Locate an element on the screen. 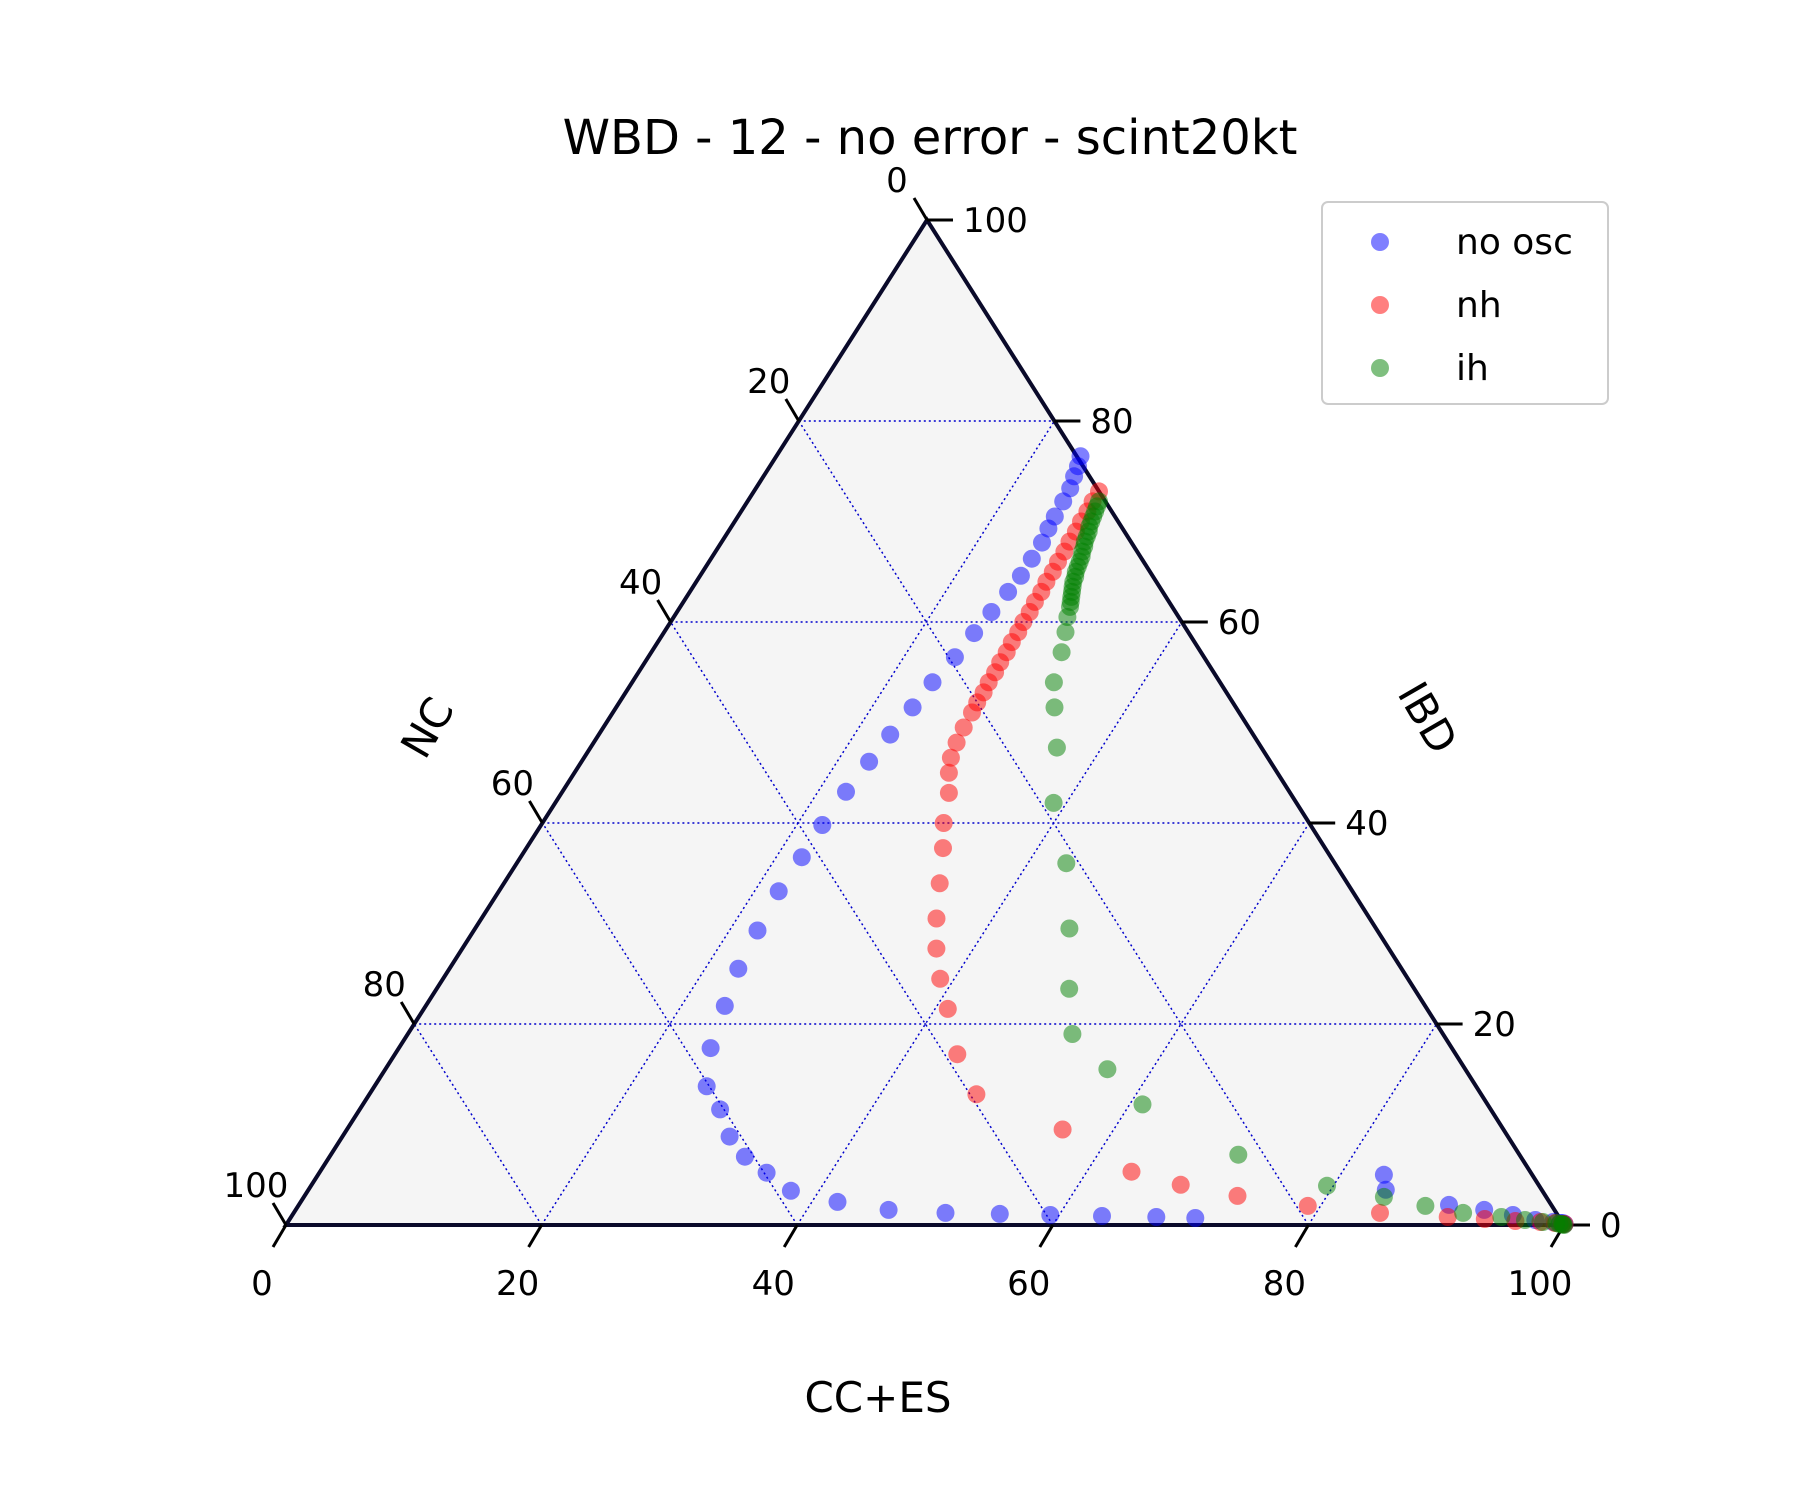 The image size is (1800, 1500). legend-label-ih: ih is located at coordinates (1472, 368).